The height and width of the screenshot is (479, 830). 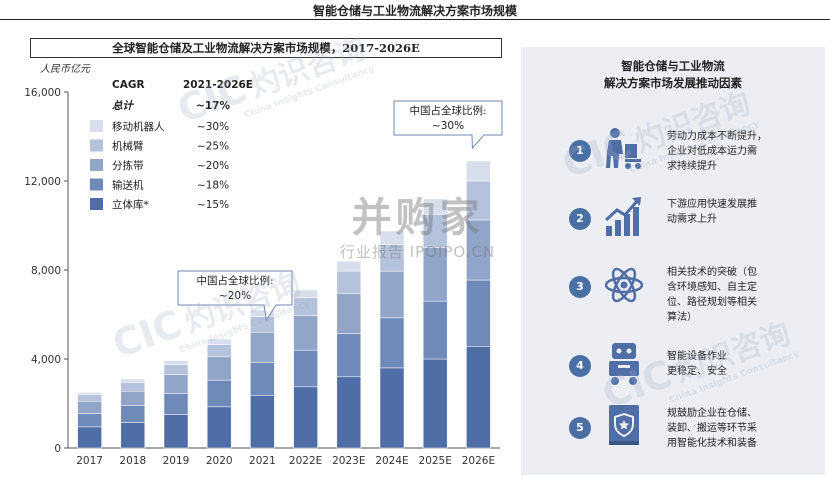 I want to click on x-tick-label: 2019, so click(x=176, y=461).